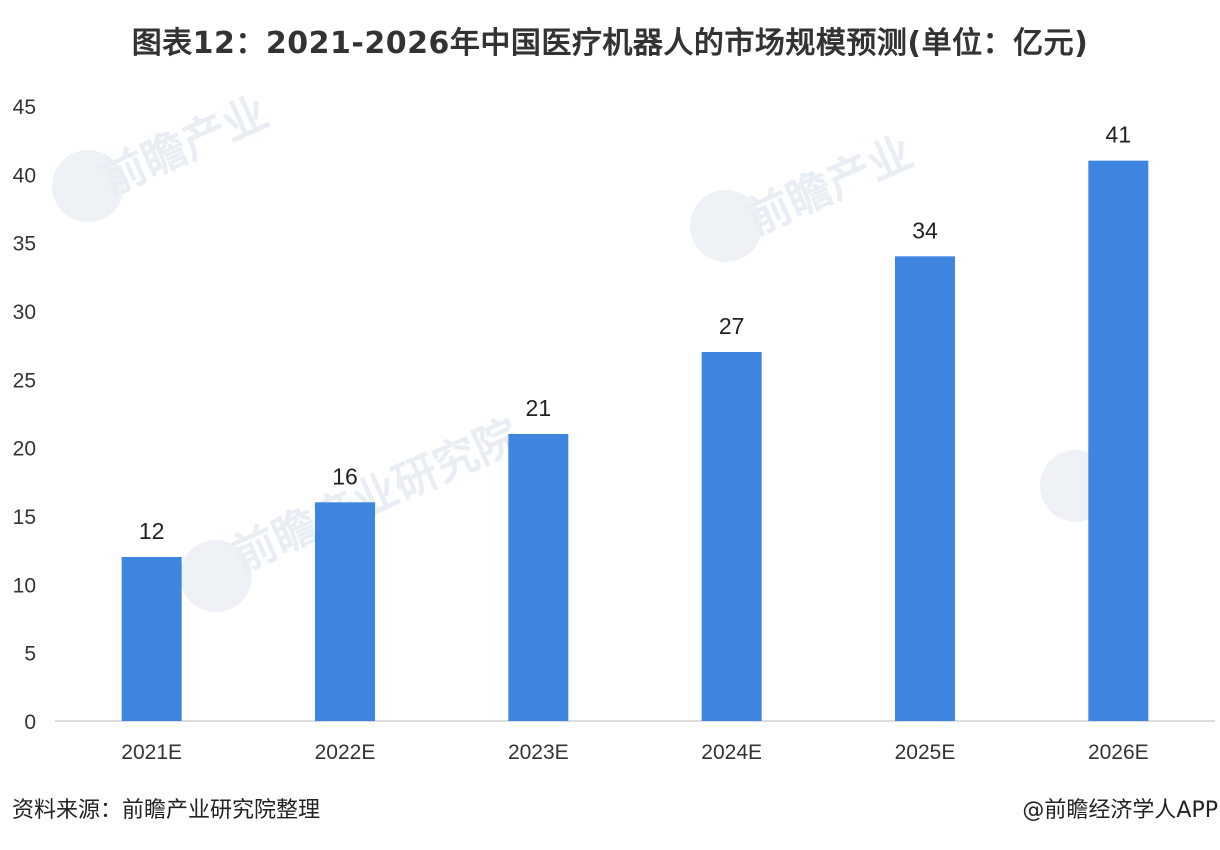 The image size is (1220, 850). What do you see at coordinates (538, 752) in the screenshot?
I see `x-tick-label: 2023E` at bounding box center [538, 752].